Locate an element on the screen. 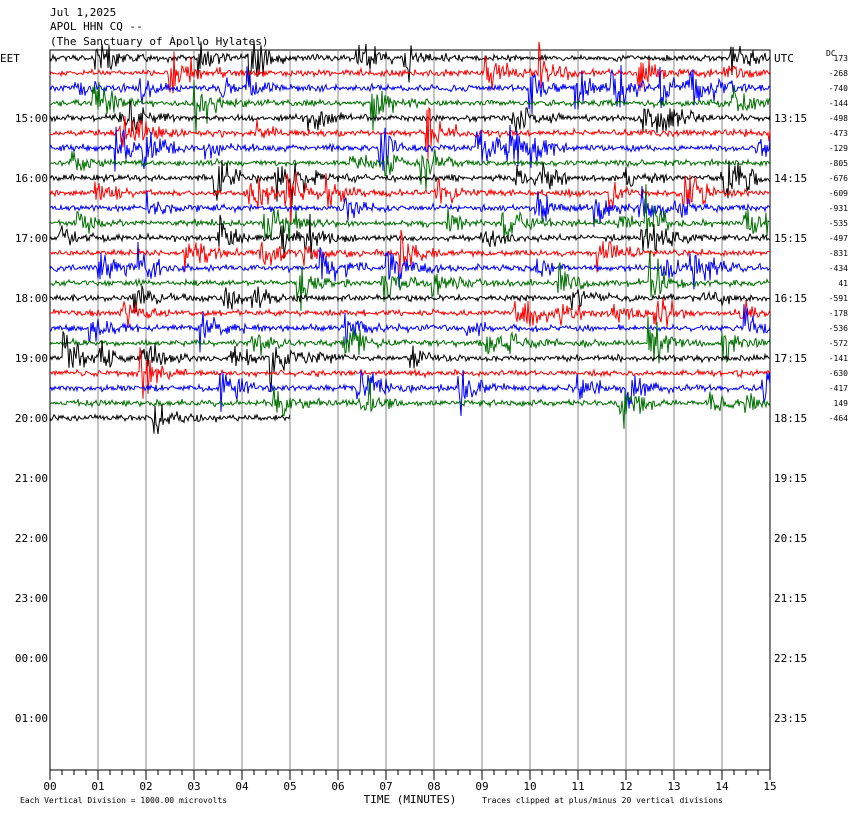  dc-value: -535 is located at coordinates (838, 223).